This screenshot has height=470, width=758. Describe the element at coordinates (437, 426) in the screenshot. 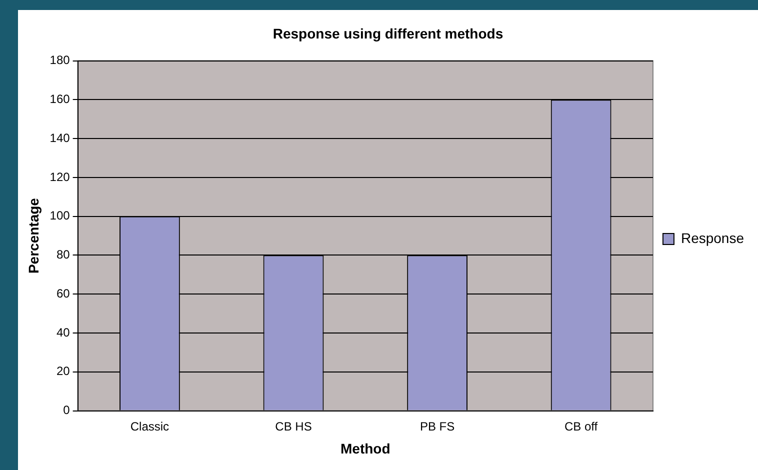

I see `x-tick-label: PB FS` at that location.